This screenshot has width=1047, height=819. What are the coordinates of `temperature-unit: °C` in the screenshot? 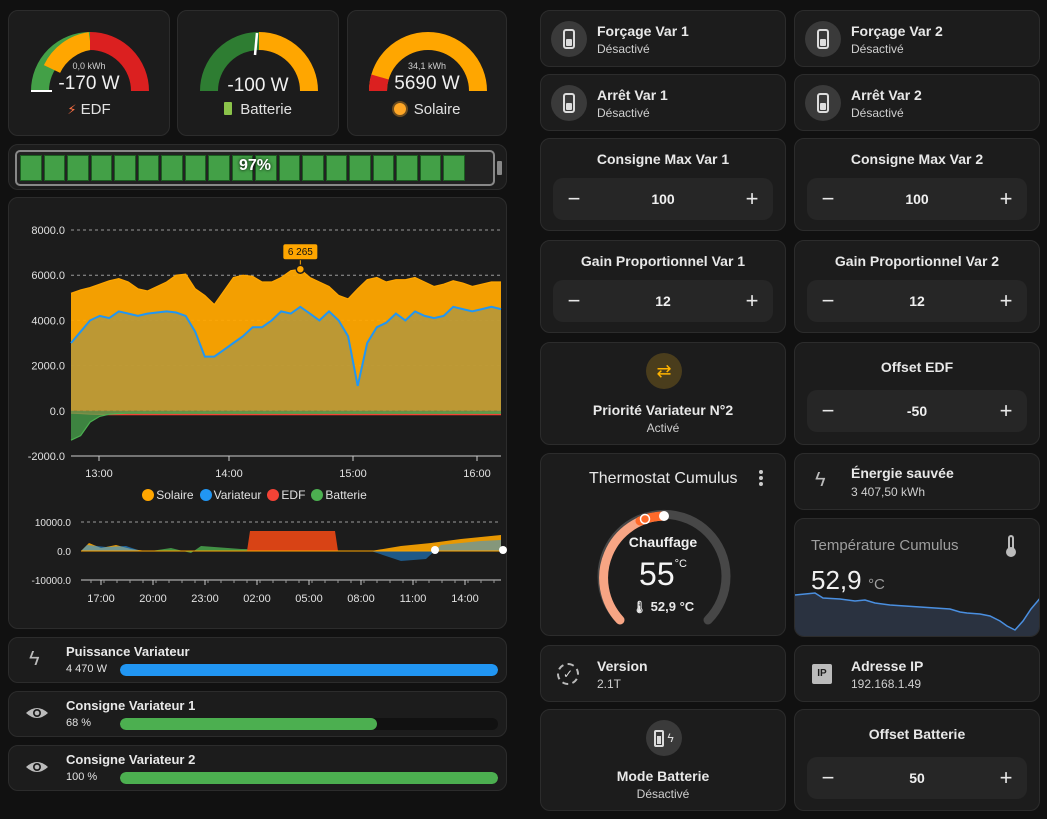 It's located at (876, 584).